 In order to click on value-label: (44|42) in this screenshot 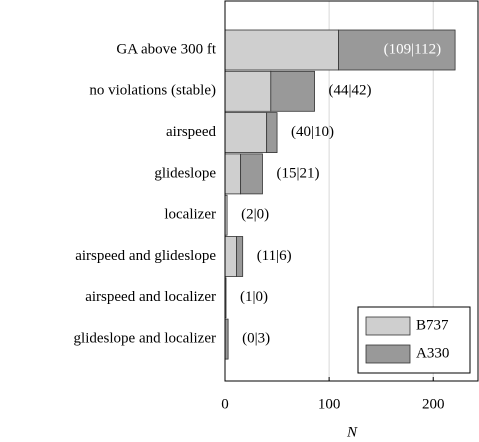, I will do `click(350, 91)`.